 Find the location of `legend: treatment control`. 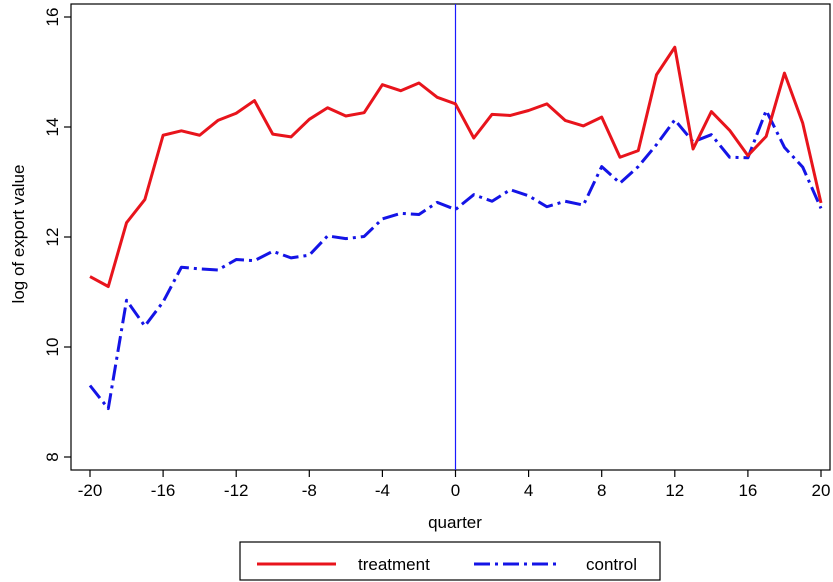

legend: treatment control is located at coordinates (450, 561).